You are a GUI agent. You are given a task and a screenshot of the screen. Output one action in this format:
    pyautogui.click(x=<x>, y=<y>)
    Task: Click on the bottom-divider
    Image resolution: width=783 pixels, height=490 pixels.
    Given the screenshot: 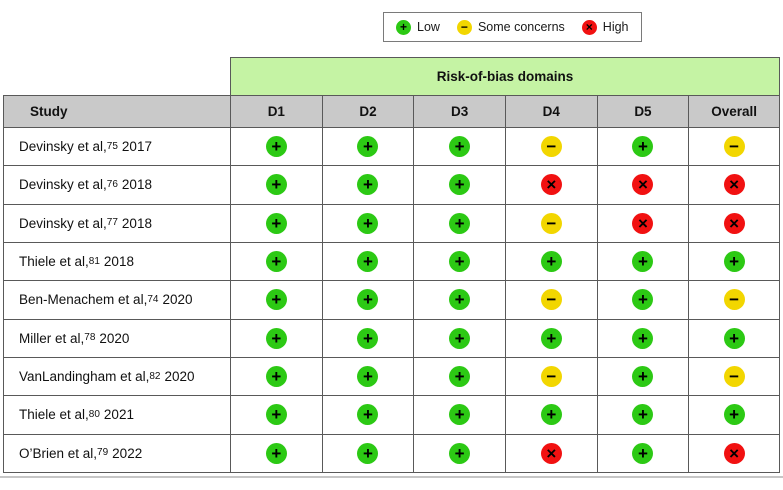 What is the action you would take?
    pyautogui.click(x=391, y=477)
    